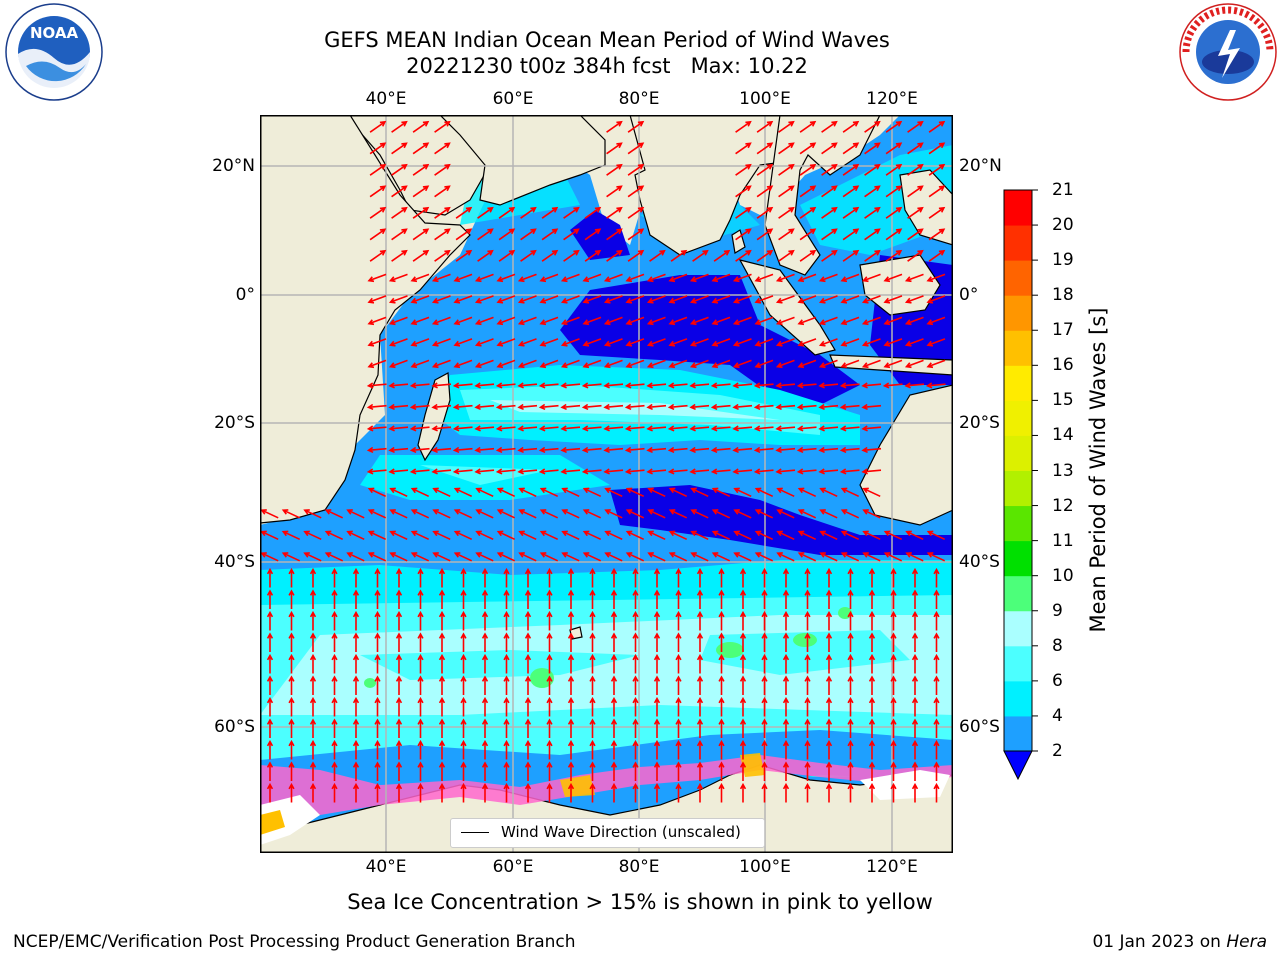 This screenshot has height=960, width=1280. What do you see at coordinates (1063, 435) in the screenshot?
I see `colorbar-tick-label: 14` at bounding box center [1063, 435].